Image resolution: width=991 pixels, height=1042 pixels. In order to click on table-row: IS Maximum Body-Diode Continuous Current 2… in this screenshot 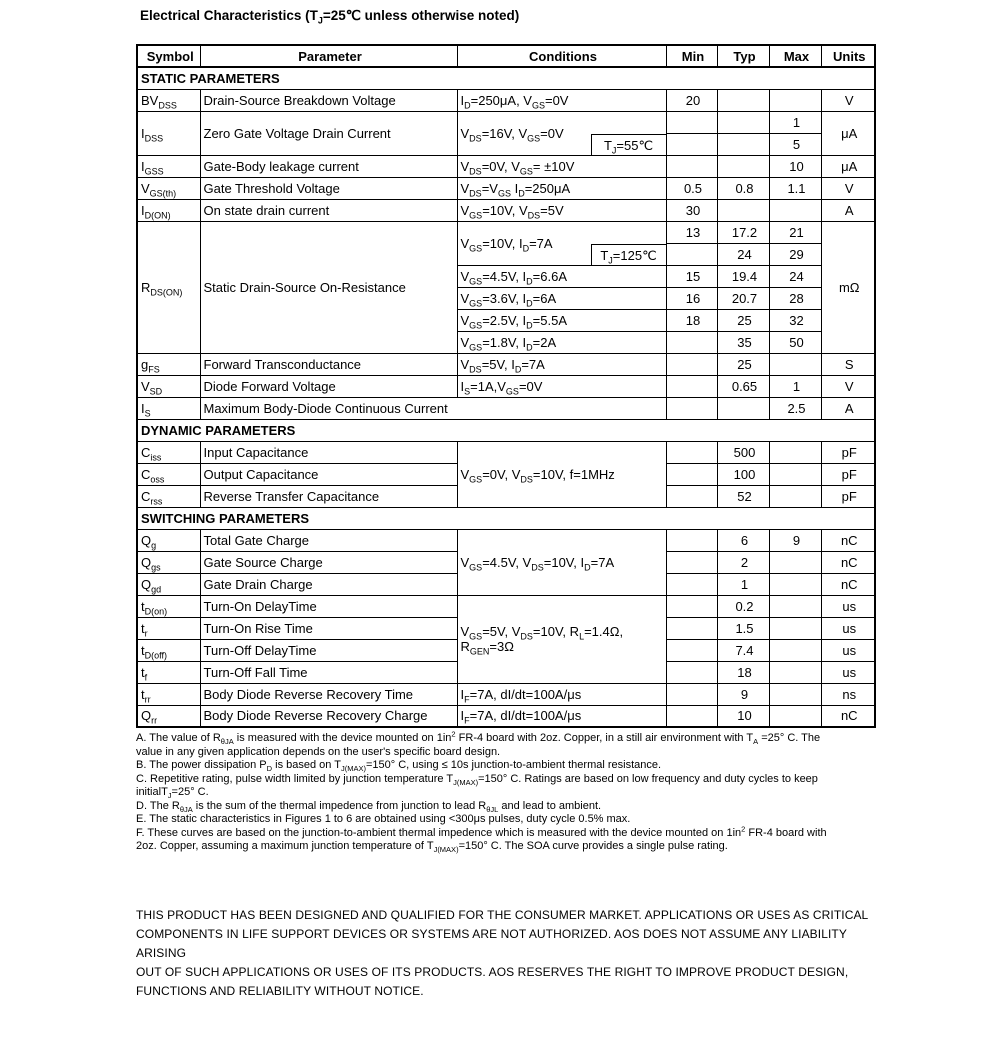, I will do `click(506, 408)`.